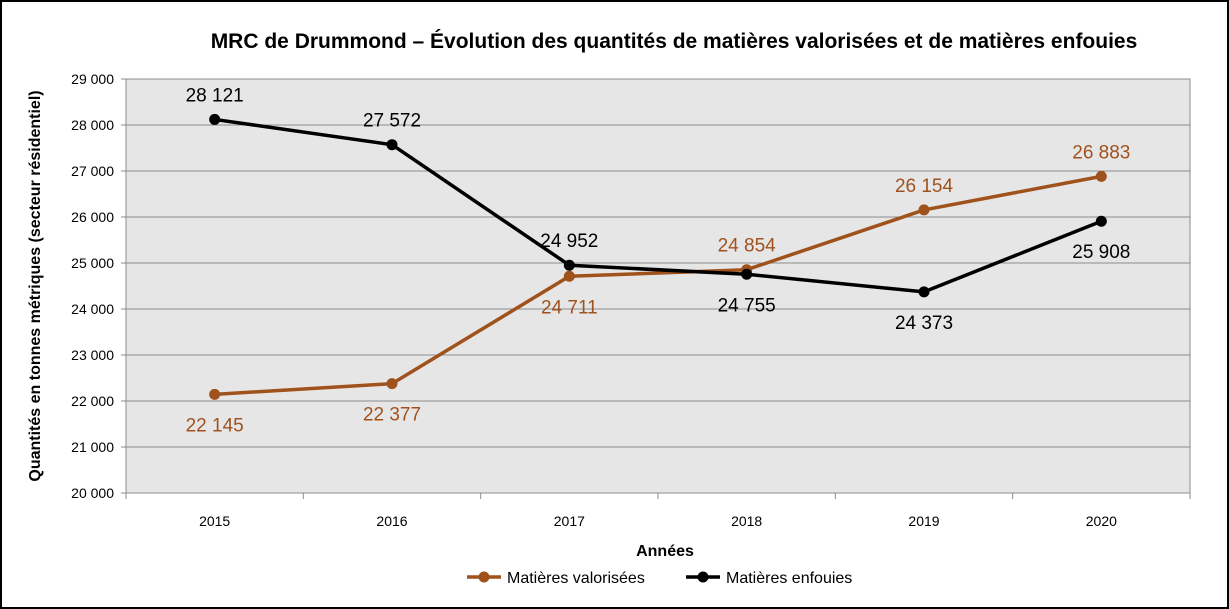 The image size is (1229, 609). I want to click on y-tick-label: 26 000, so click(92, 217).